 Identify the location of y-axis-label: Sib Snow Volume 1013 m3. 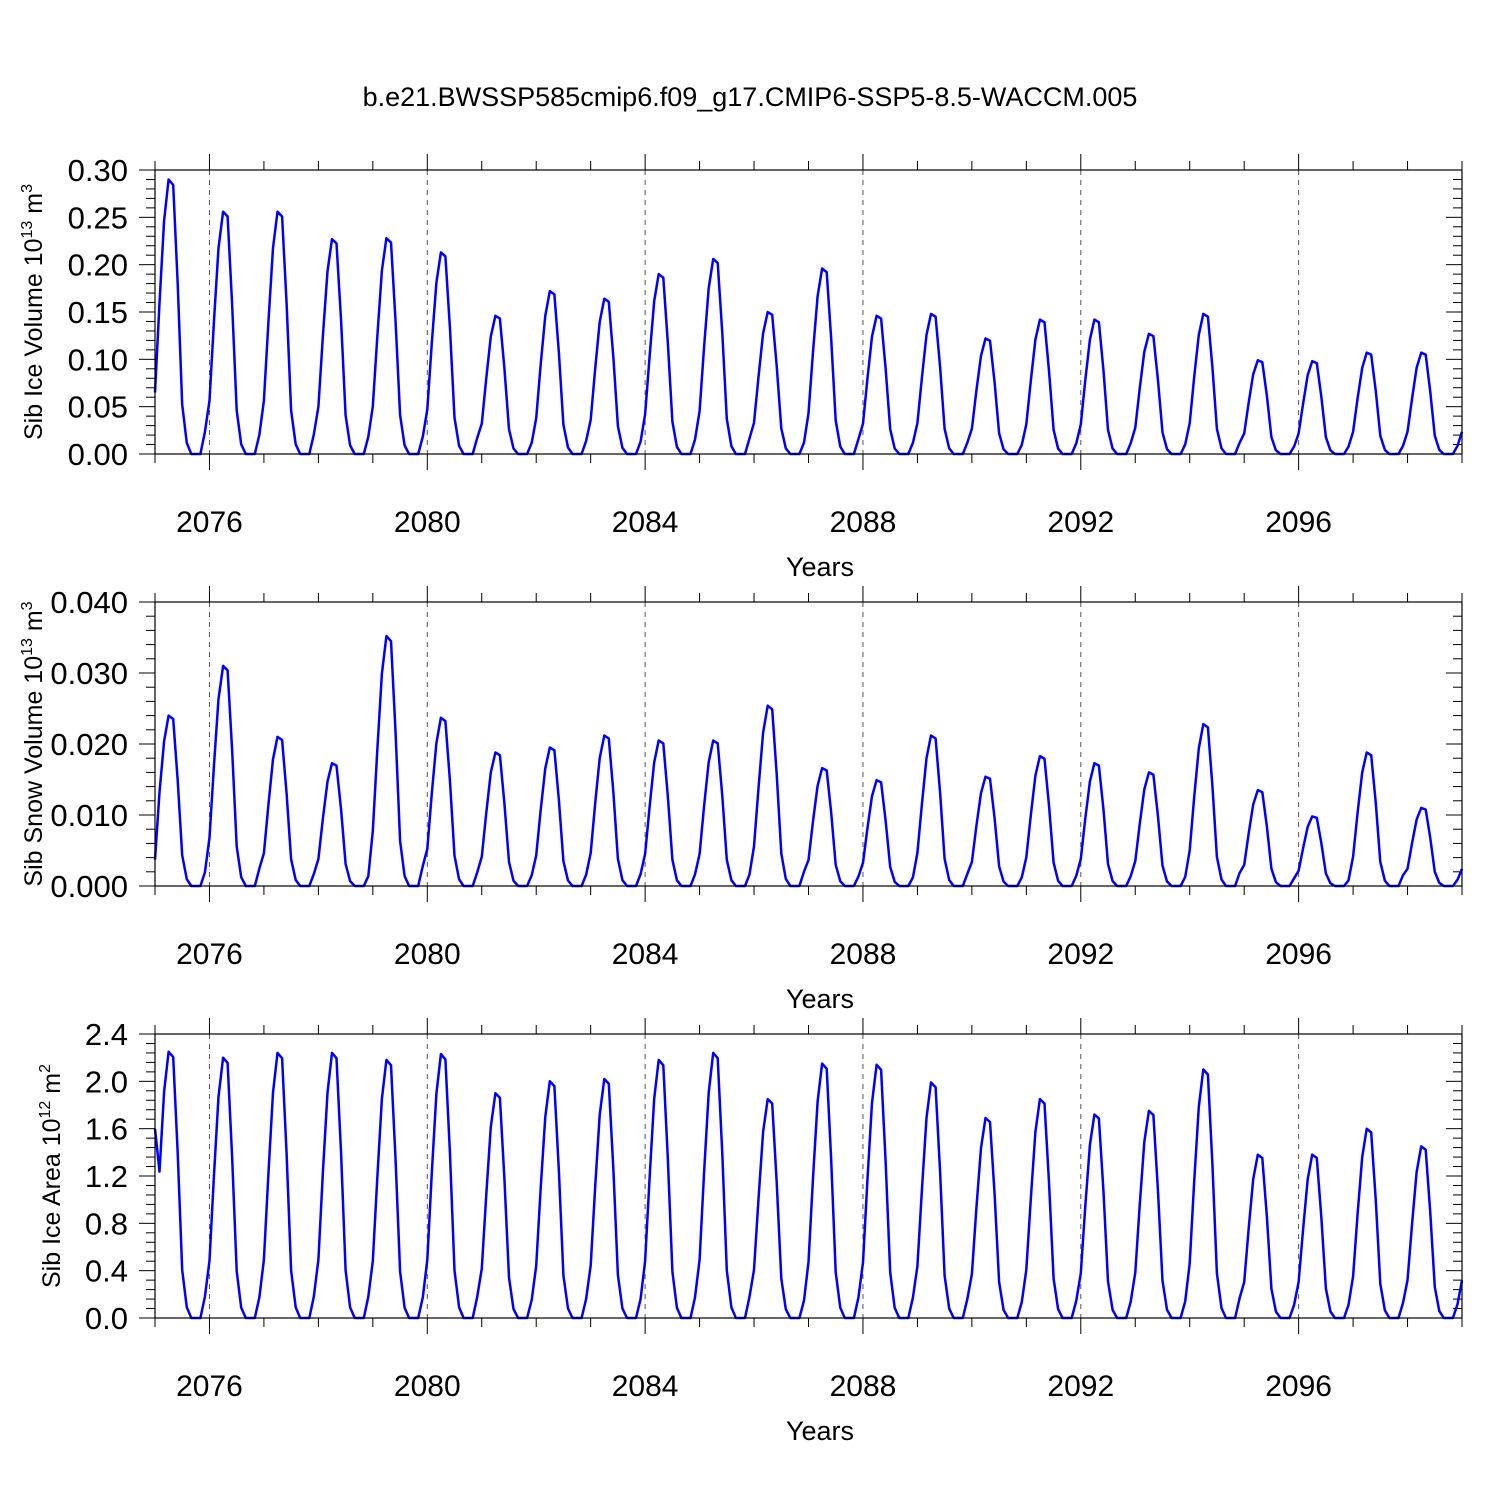
(33, 743).